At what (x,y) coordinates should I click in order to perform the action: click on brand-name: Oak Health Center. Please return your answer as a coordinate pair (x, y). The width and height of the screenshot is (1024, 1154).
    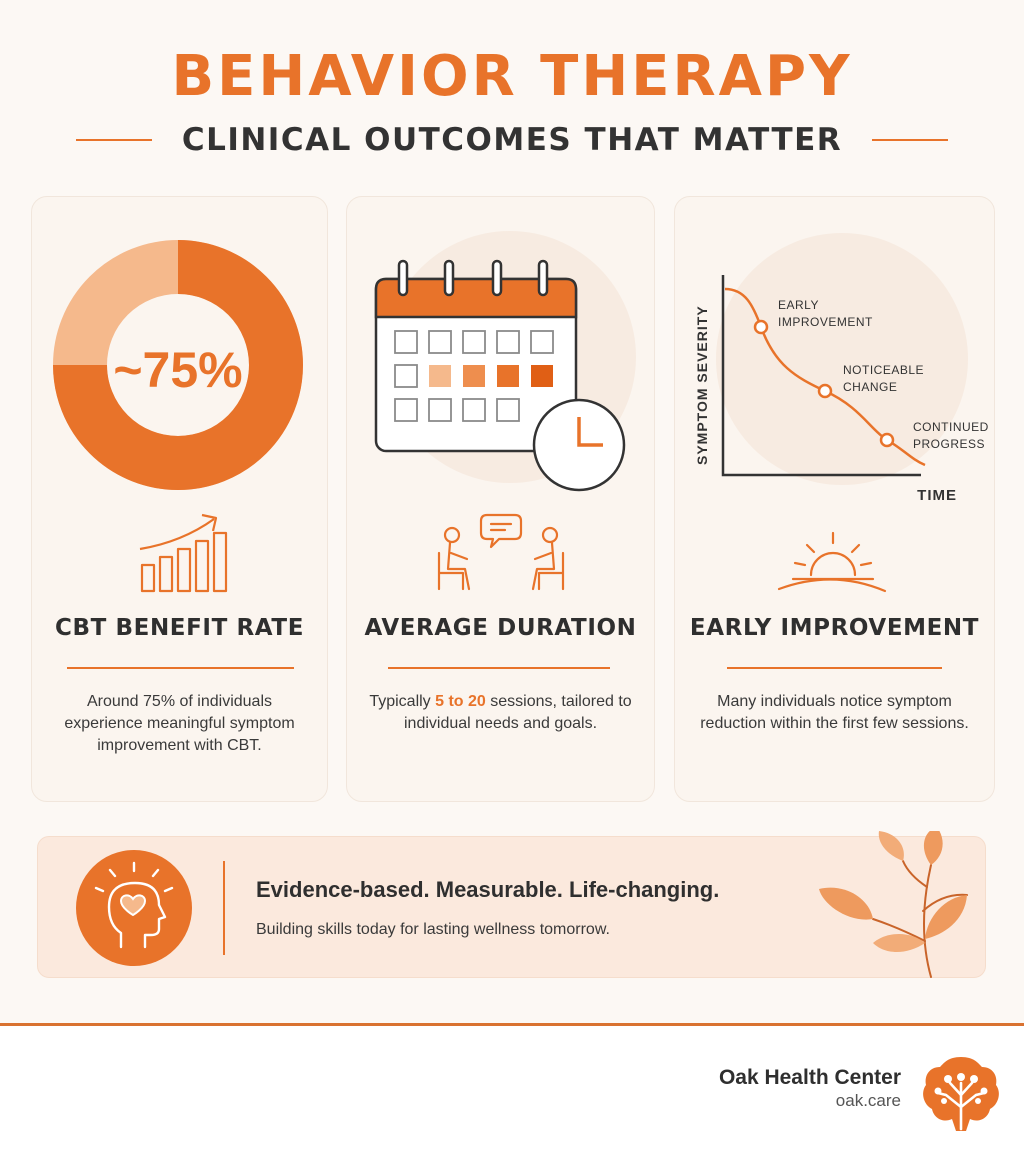
    Looking at the image, I should click on (809, 1077).